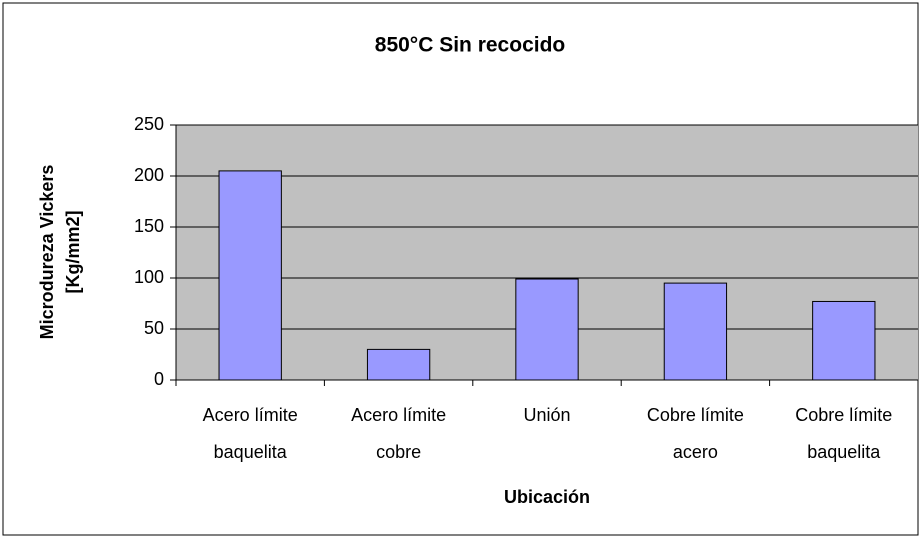 Image resolution: width=922 pixels, height=539 pixels. Describe the element at coordinates (547, 497) in the screenshot. I see `x-axis-label: Ubicación` at that location.